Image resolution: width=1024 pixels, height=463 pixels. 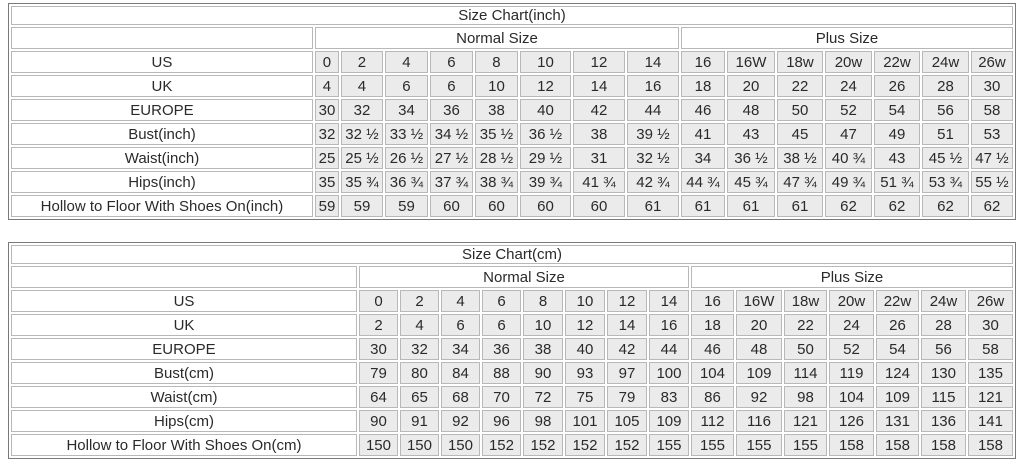 What do you see at coordinates (361, 158) in the screenshot?
I see `size-value-cell: 25 ½` at bounding box center [361, 158].